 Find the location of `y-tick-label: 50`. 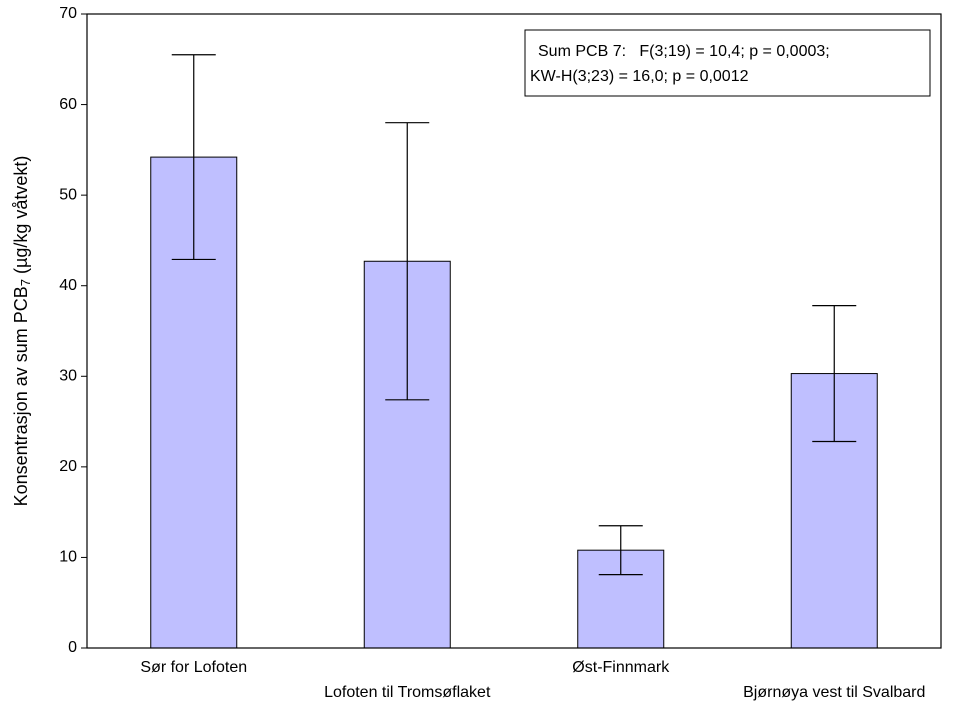

y-tick-label: 50 is located at coordinates (68, 194).